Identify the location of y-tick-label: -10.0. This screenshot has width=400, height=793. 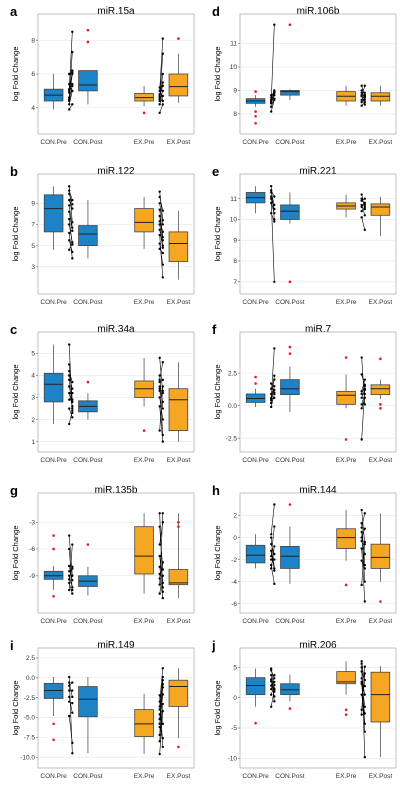
(27, 757).